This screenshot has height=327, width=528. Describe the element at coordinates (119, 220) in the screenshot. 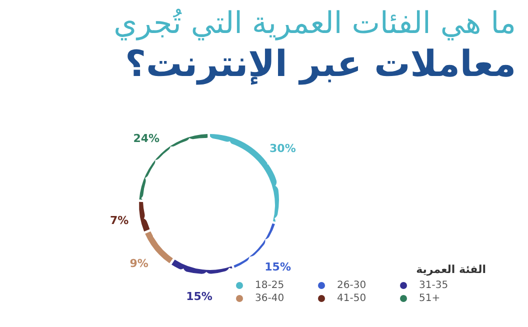

I see `data-label: 7%` at that location.